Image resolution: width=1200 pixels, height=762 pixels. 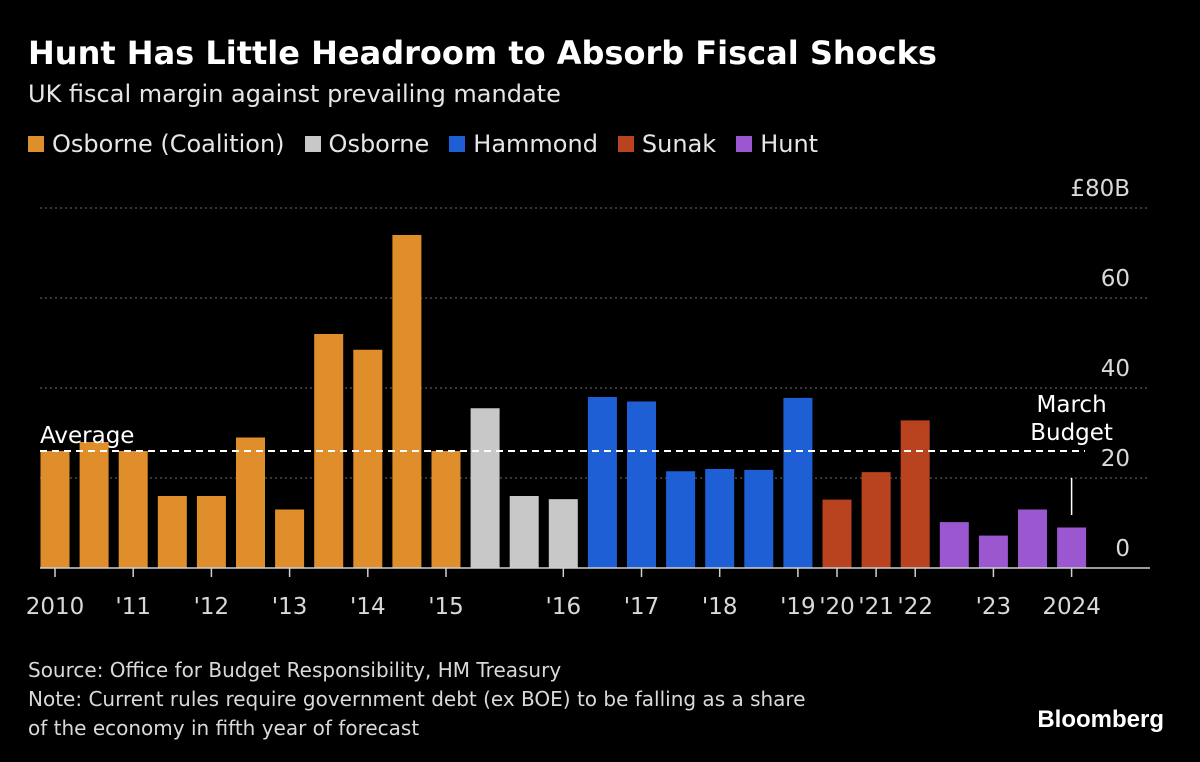 What do you see at coordinates (1100, 719) in the screenshot?
I see `bloomberg-logo: Bloomberg` at bounding box center [1100, 719].